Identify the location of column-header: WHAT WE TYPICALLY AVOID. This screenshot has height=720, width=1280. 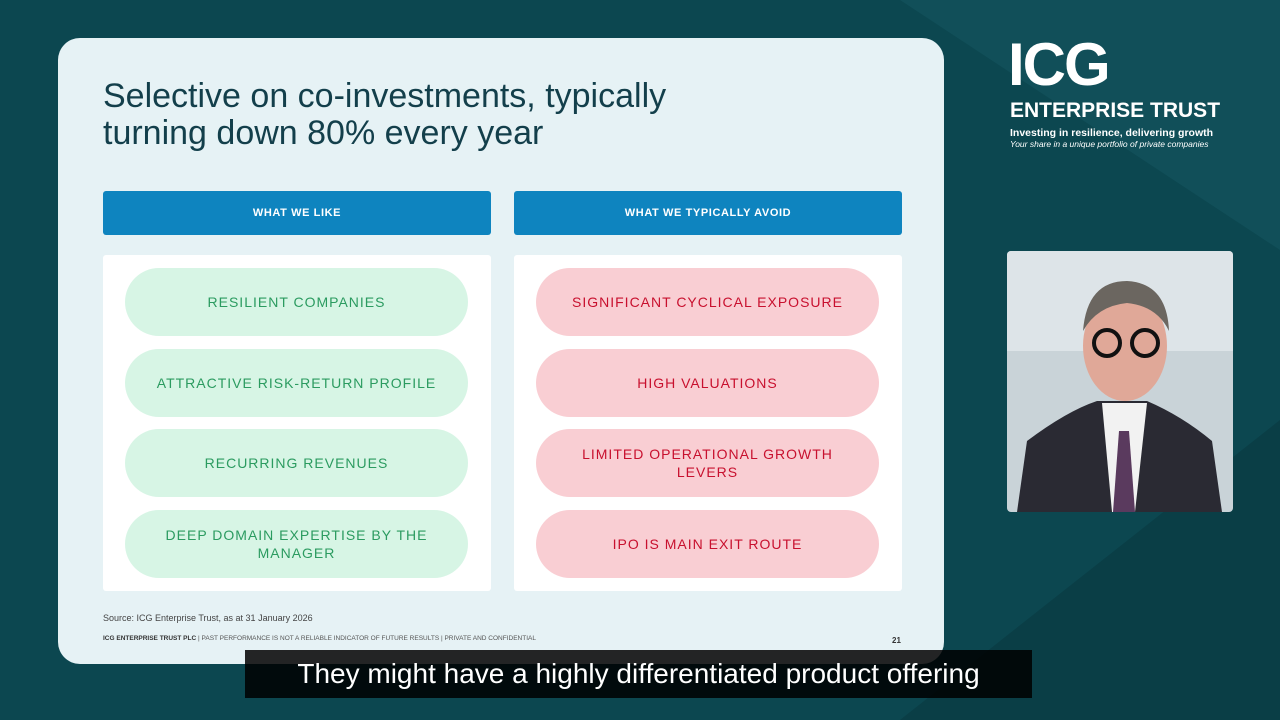
(708, 213).